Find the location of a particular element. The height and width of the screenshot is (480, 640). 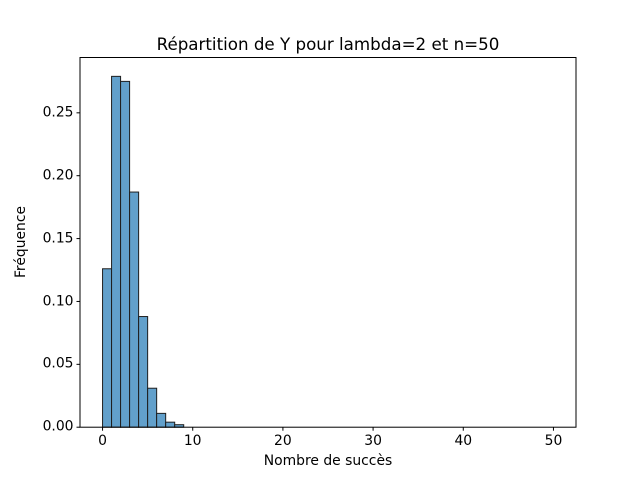

y-tick-label: 0.15 is located at coordinates (58, 238).